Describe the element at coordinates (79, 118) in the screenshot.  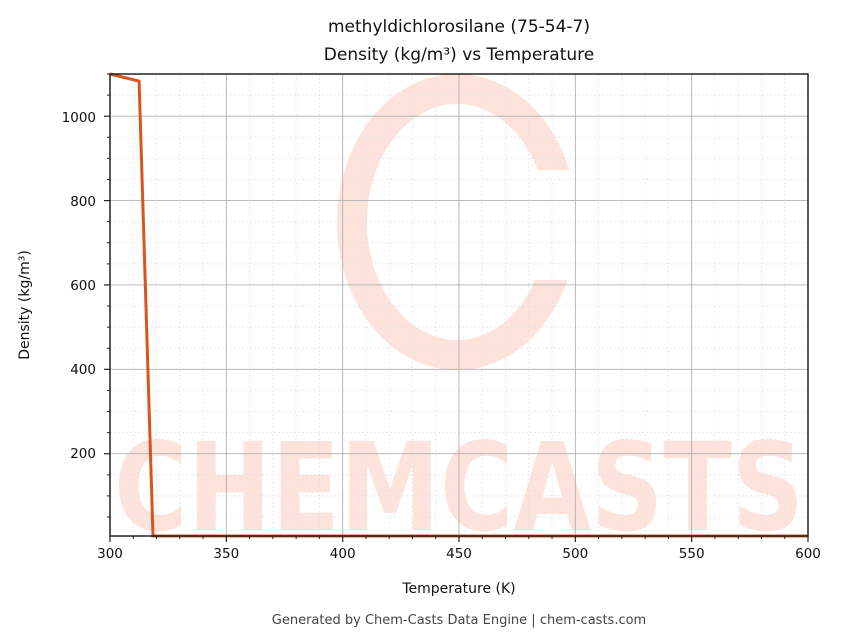
I see `y-tick-label: 1000` at that location.